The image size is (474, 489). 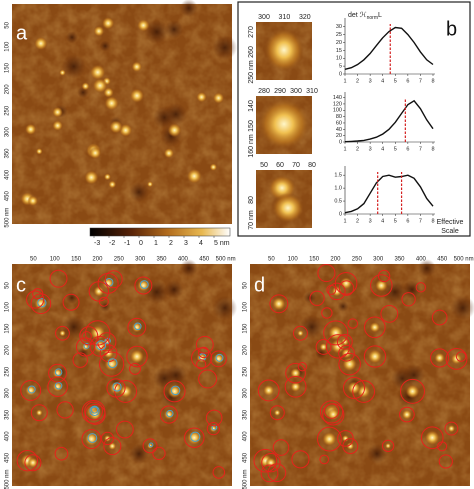 I want to click on x-tick-label: 5, so click(x=395, y=81).